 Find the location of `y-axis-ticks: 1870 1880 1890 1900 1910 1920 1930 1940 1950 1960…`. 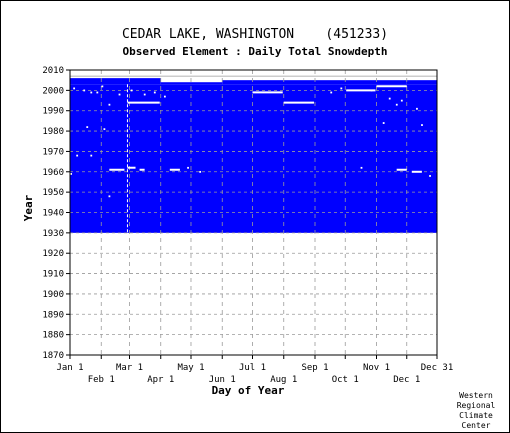

y-axis-ticks: 1870 1880 1890 1900 1910 1920 1930 1940 1950 1960… is located at coordinates (56, 213).